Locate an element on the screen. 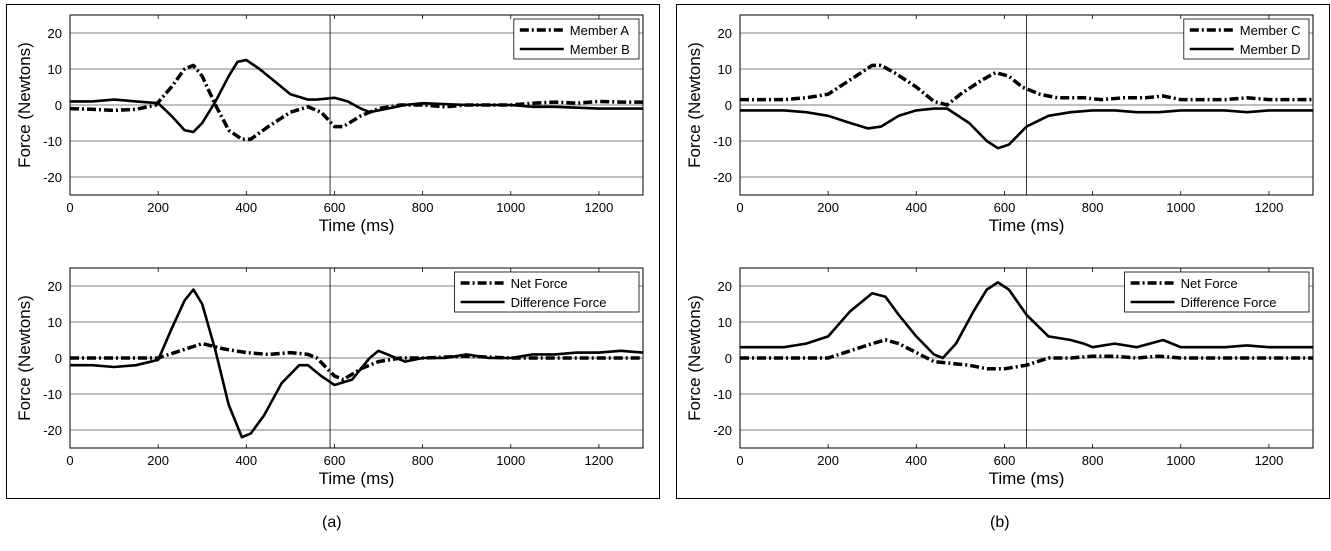  panel-label-b: (b) is located at coordinates (1000, 522).